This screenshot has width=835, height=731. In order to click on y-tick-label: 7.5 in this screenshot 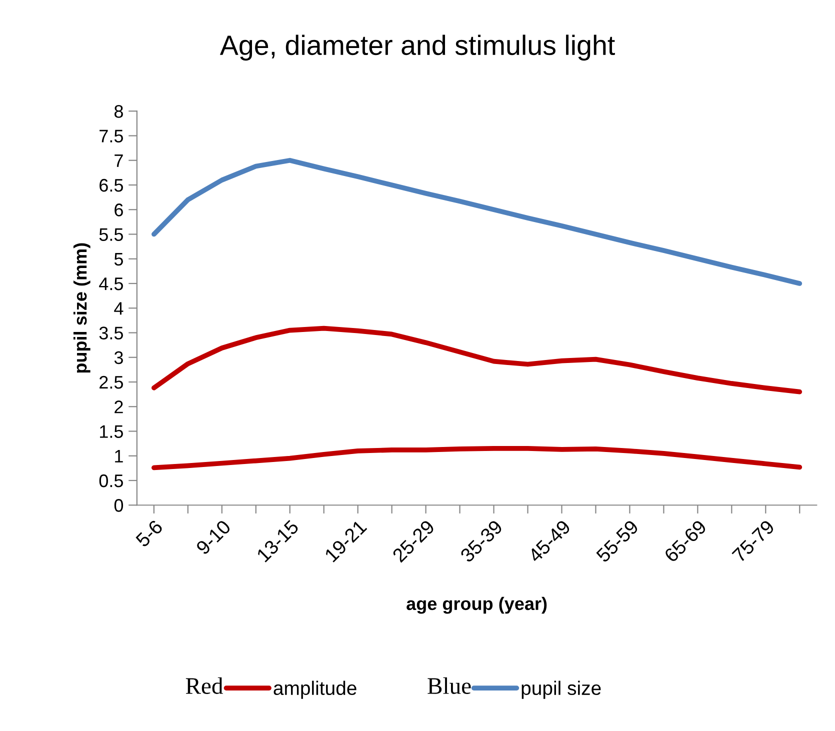, I will do `click(111, 136)`.